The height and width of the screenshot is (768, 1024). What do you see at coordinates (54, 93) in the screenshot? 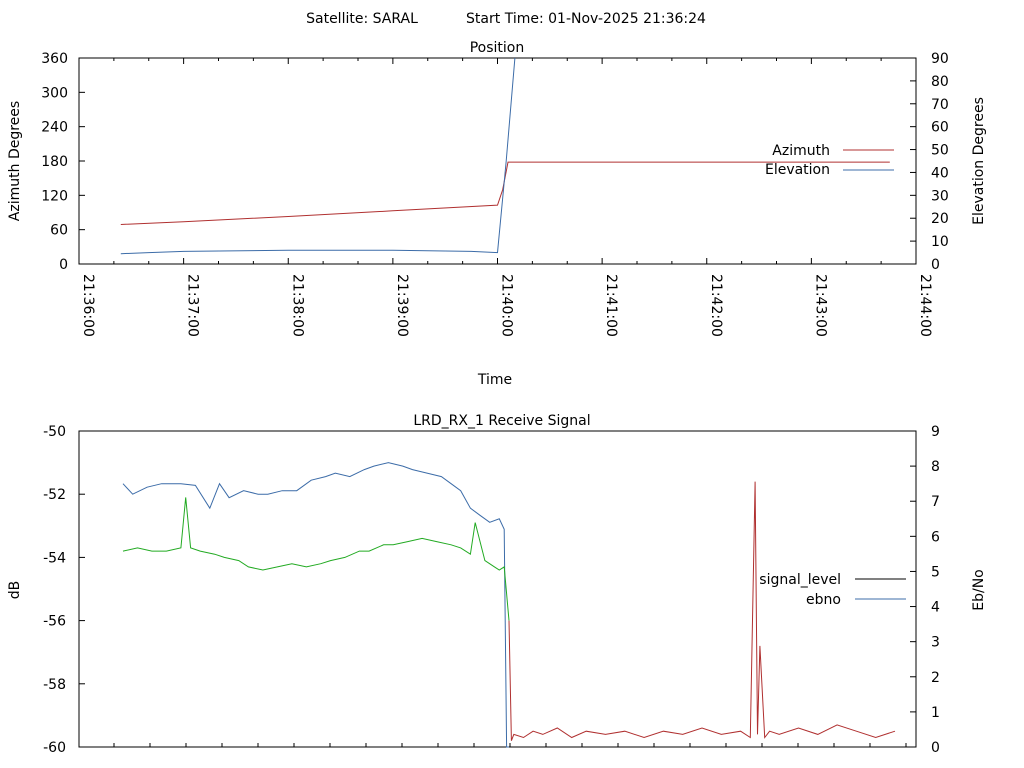
I see `y-tick-label: 300` at bounding box center [54, 93].